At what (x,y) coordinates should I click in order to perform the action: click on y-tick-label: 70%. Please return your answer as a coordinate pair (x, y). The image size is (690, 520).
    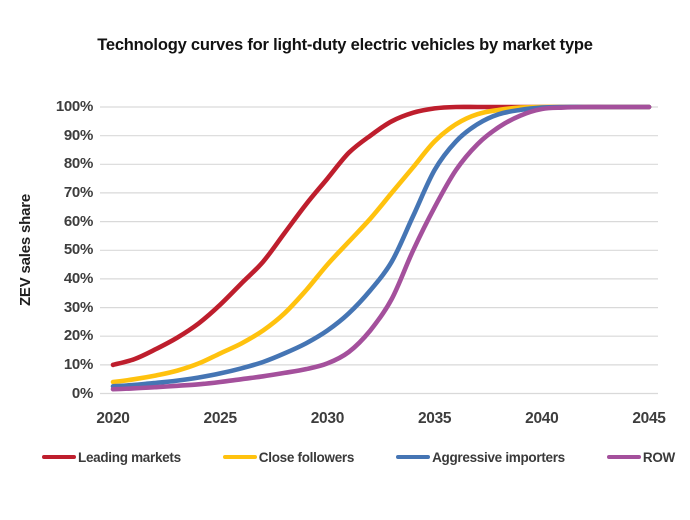
    Looking at the image, I should click on (78, 192).